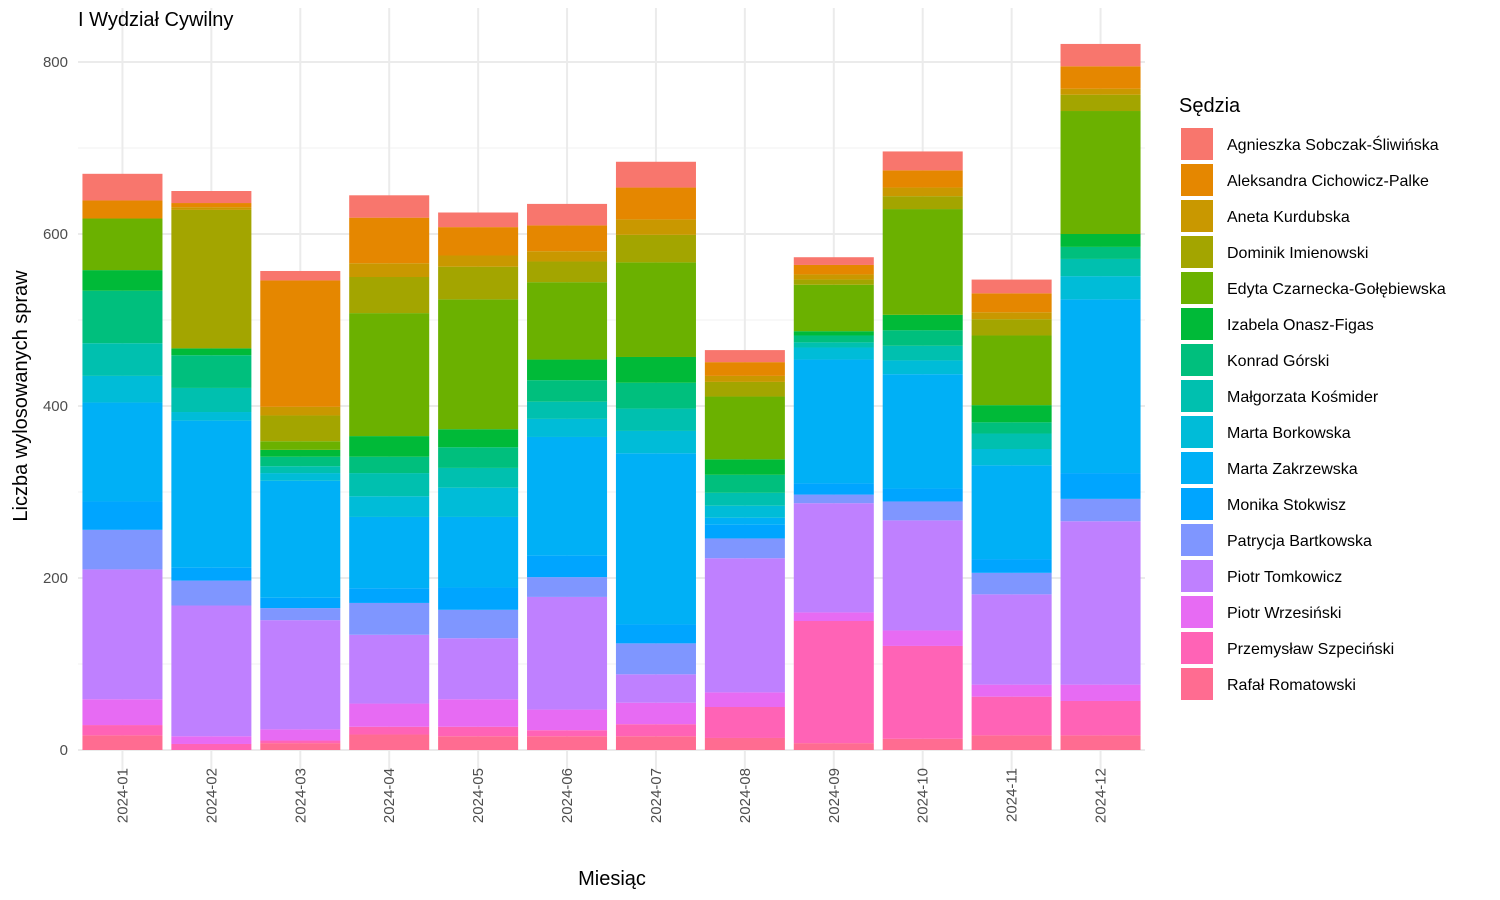  Describe the element at coordinates (1261, 576) in the screenshot. I see `legend-item: Piotr Tomkowicz` at that location.